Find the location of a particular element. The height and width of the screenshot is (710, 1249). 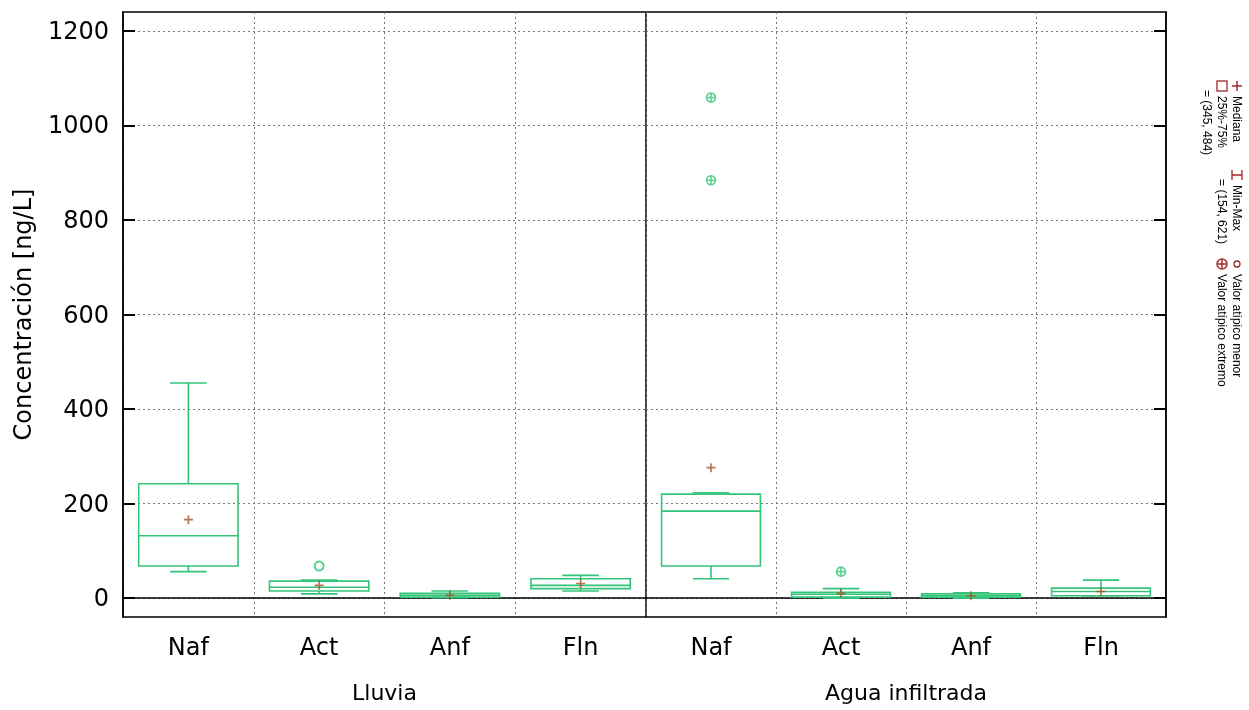

y-tick-label: 1000 is located at coordinates (78, 125).